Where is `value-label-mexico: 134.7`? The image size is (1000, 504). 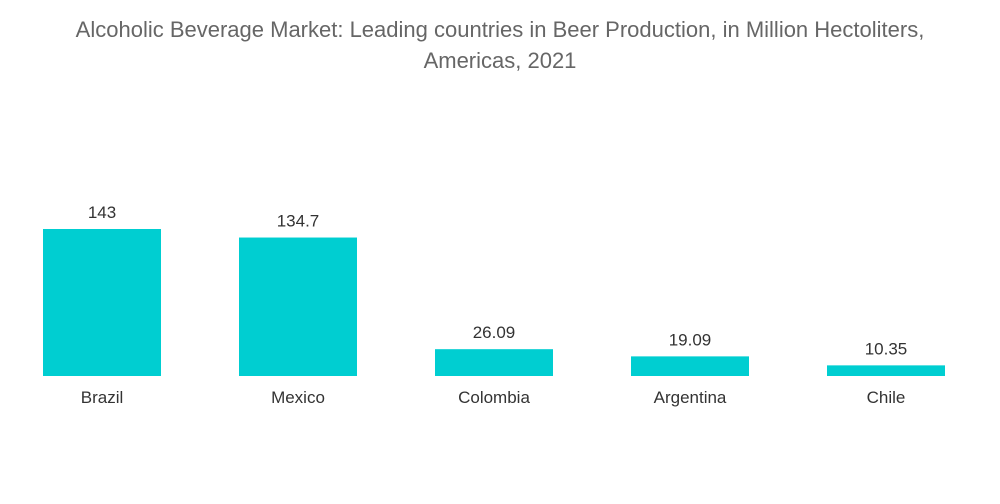 value-label-mexico: 134.7 is located at coordinates (298, 221).